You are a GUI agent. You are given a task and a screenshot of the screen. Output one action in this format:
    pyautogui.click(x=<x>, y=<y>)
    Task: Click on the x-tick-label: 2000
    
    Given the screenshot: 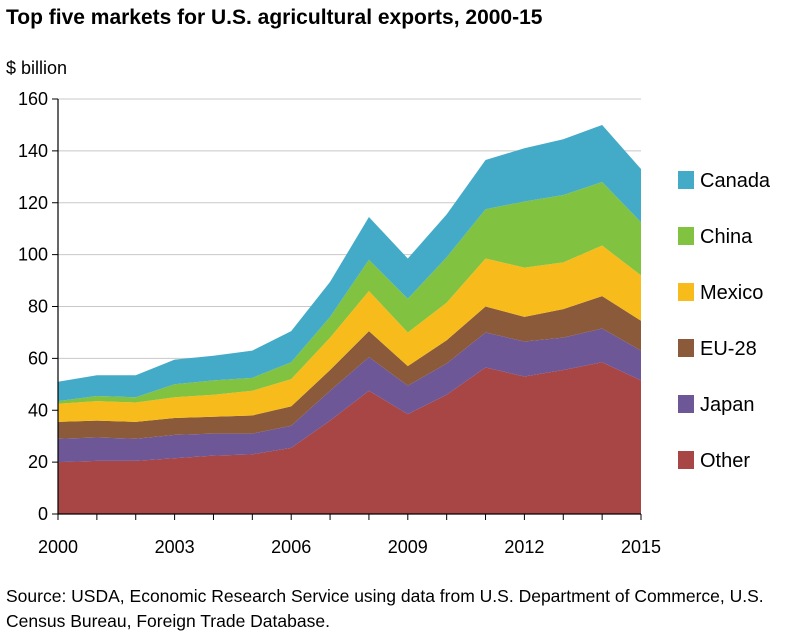 What is the action you would take?
    pyautogui.click(x=58, y=547)
    